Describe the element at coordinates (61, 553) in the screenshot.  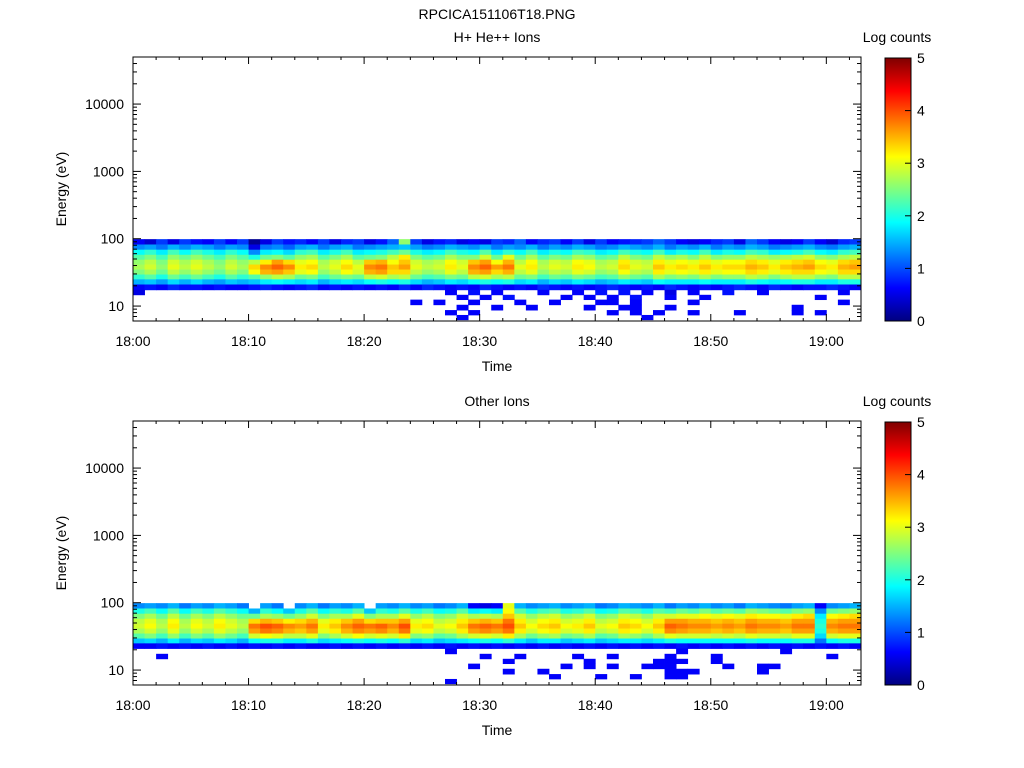
I see `y-axis-label: Energy (eV)` at that location.